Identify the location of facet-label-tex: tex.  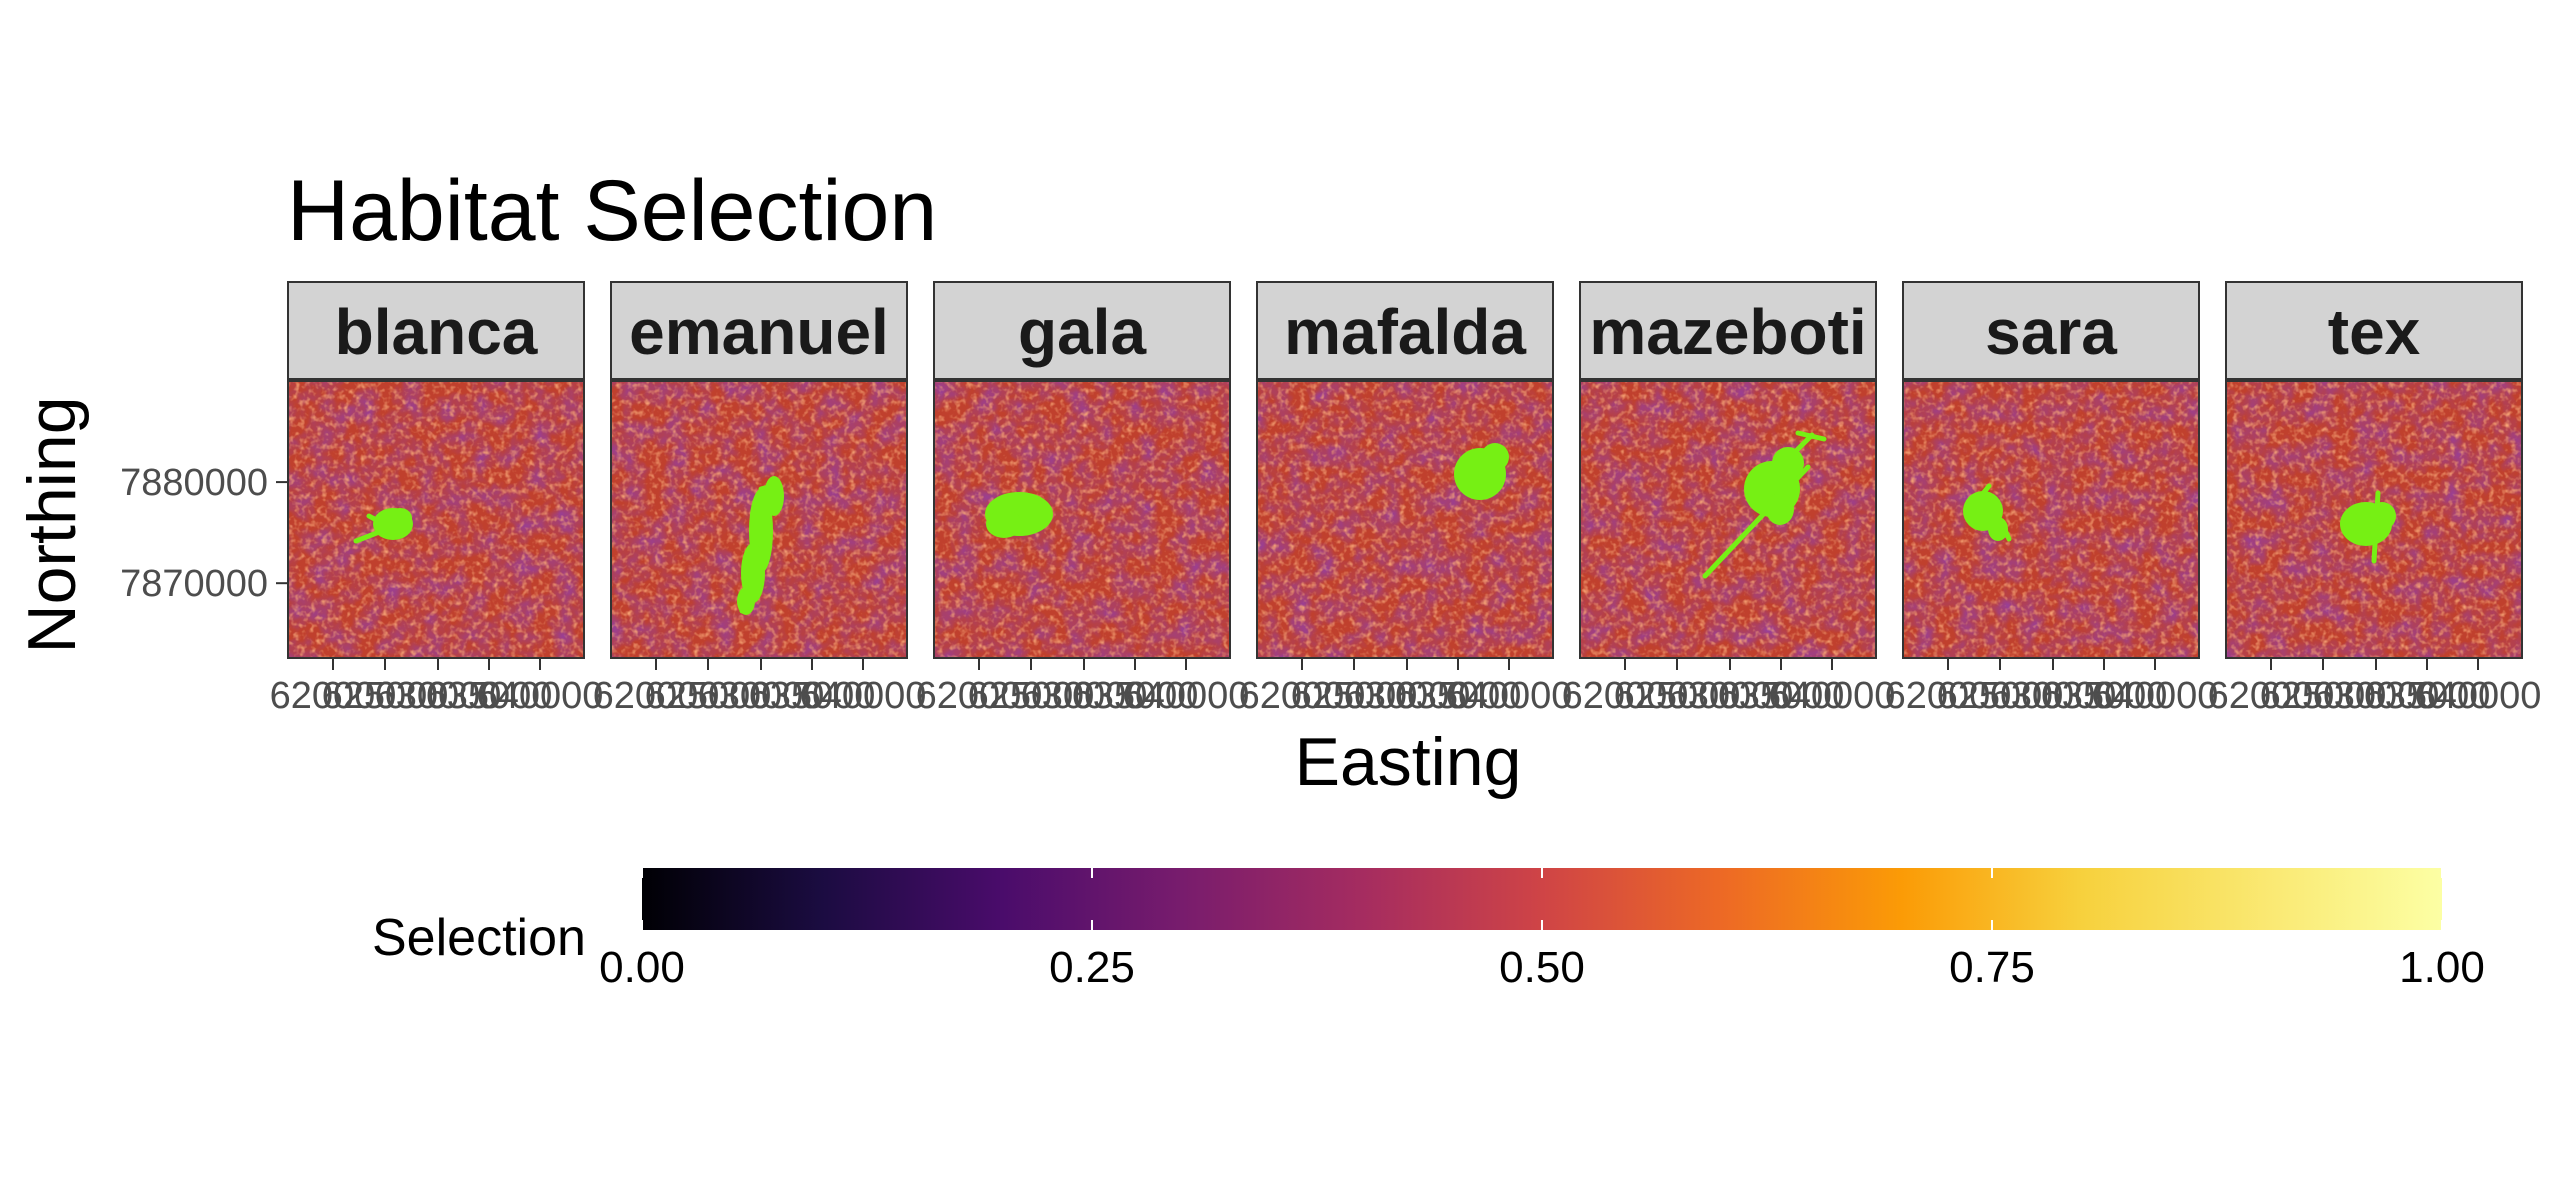
(2374, 332).